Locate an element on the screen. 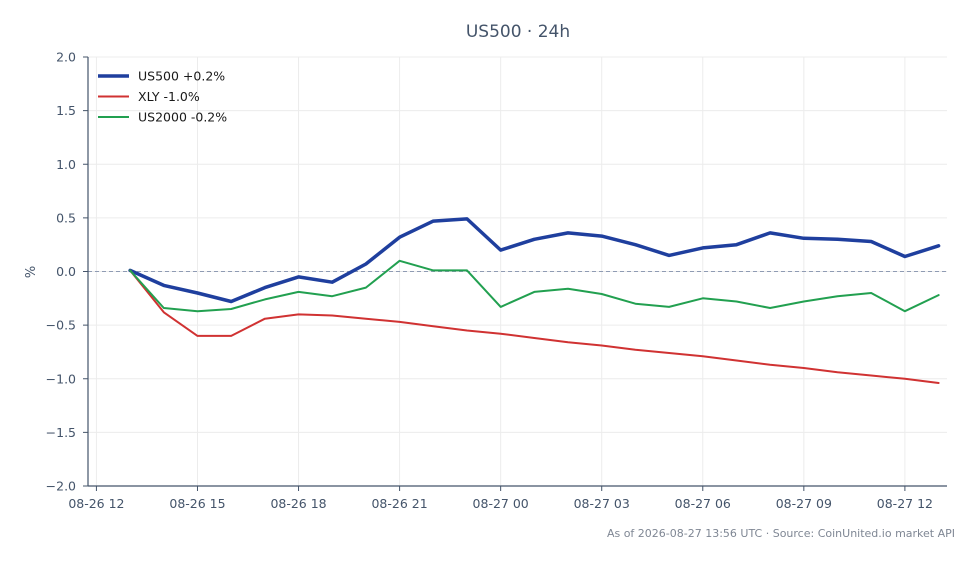 The image size is (979, 564). y-tick-label: 0.5 is located at coordinates (66, 217).